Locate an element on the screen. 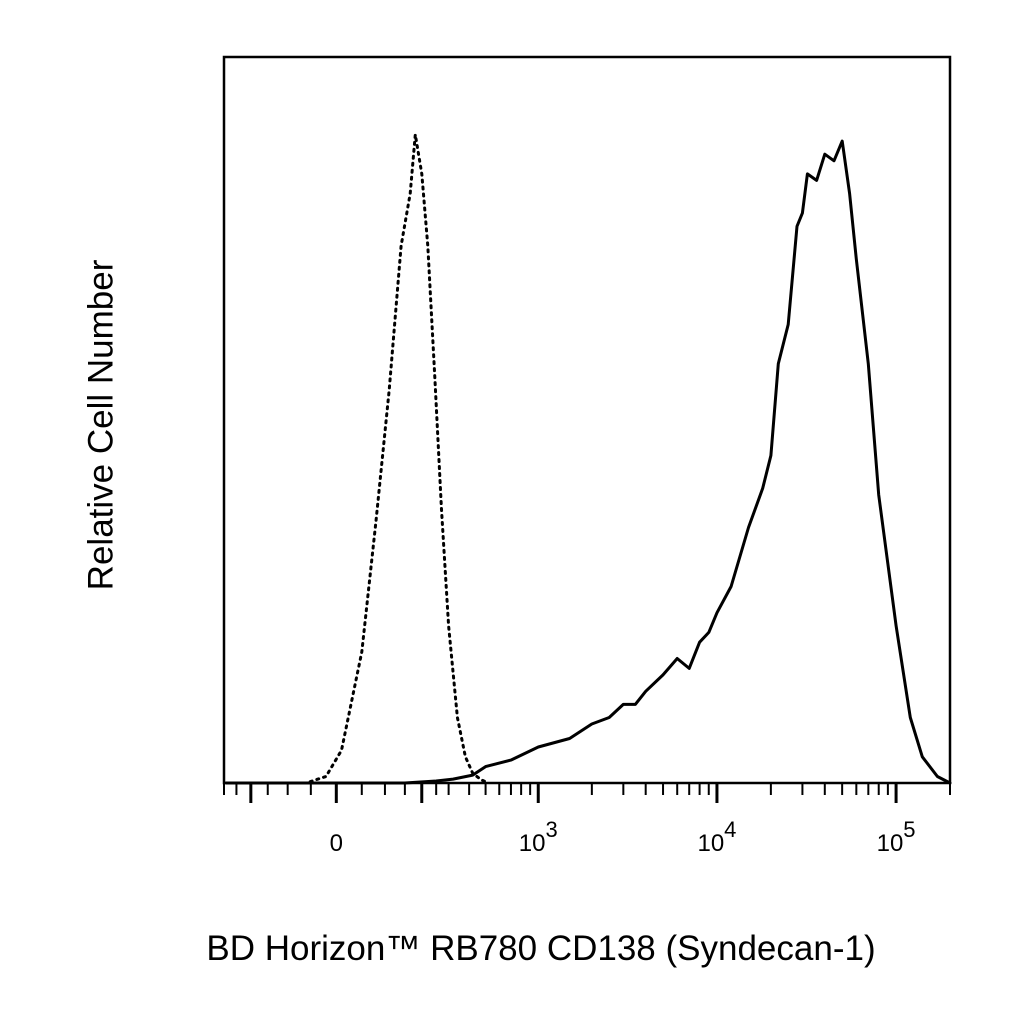 The image size is (1024, 1024). y-axis-title: Relative Cell Number is located at coordinates (100, 424).